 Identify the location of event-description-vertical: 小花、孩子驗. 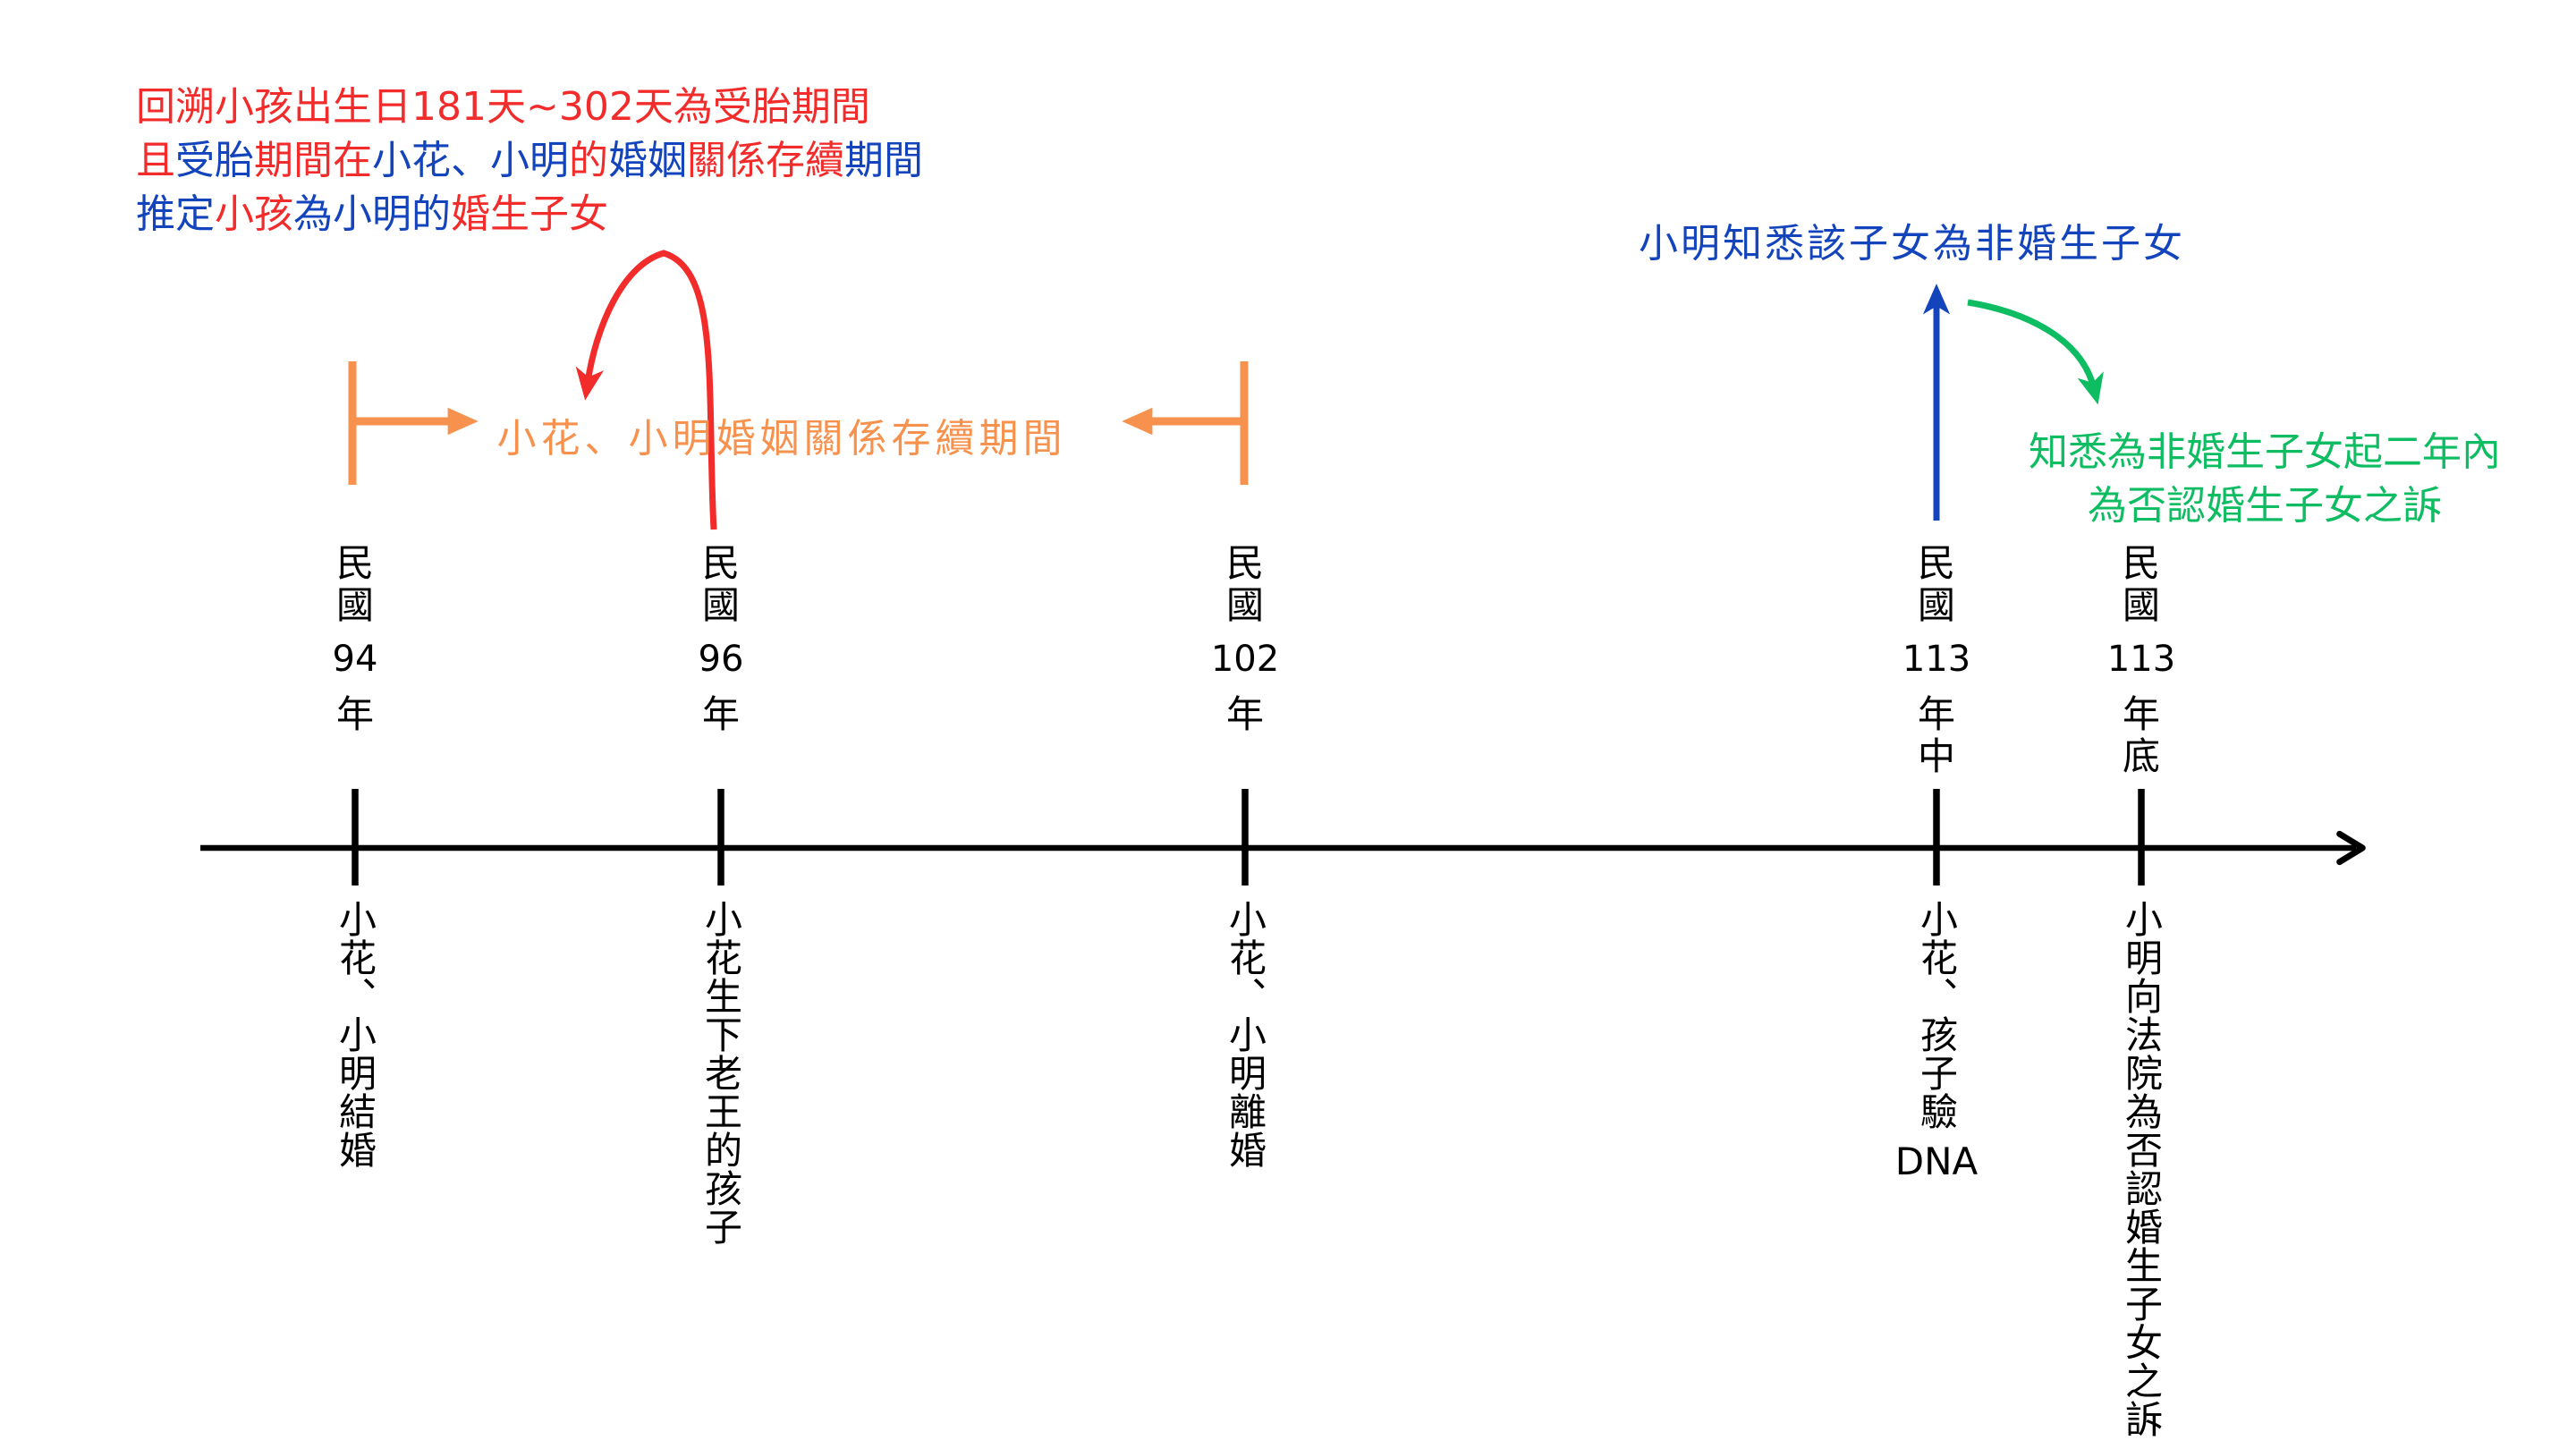
(1936, 1015).